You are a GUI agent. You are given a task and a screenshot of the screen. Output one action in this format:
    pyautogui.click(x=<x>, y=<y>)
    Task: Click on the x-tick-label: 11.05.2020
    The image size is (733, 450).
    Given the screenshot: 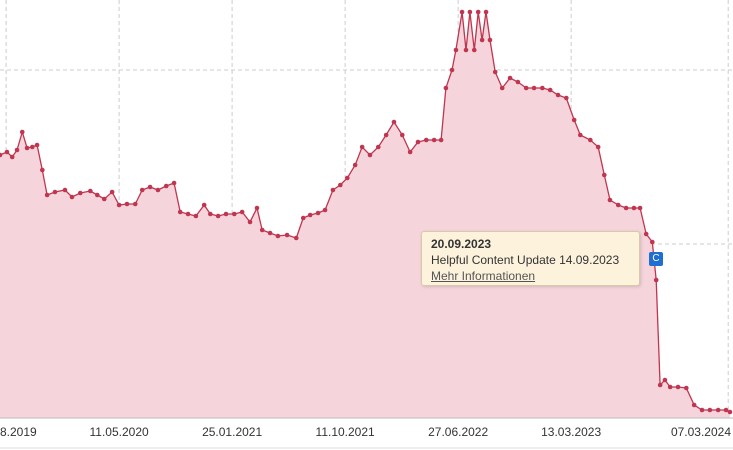 What is the action you would take?
    pyautogui.click(x=119, y=432)
    